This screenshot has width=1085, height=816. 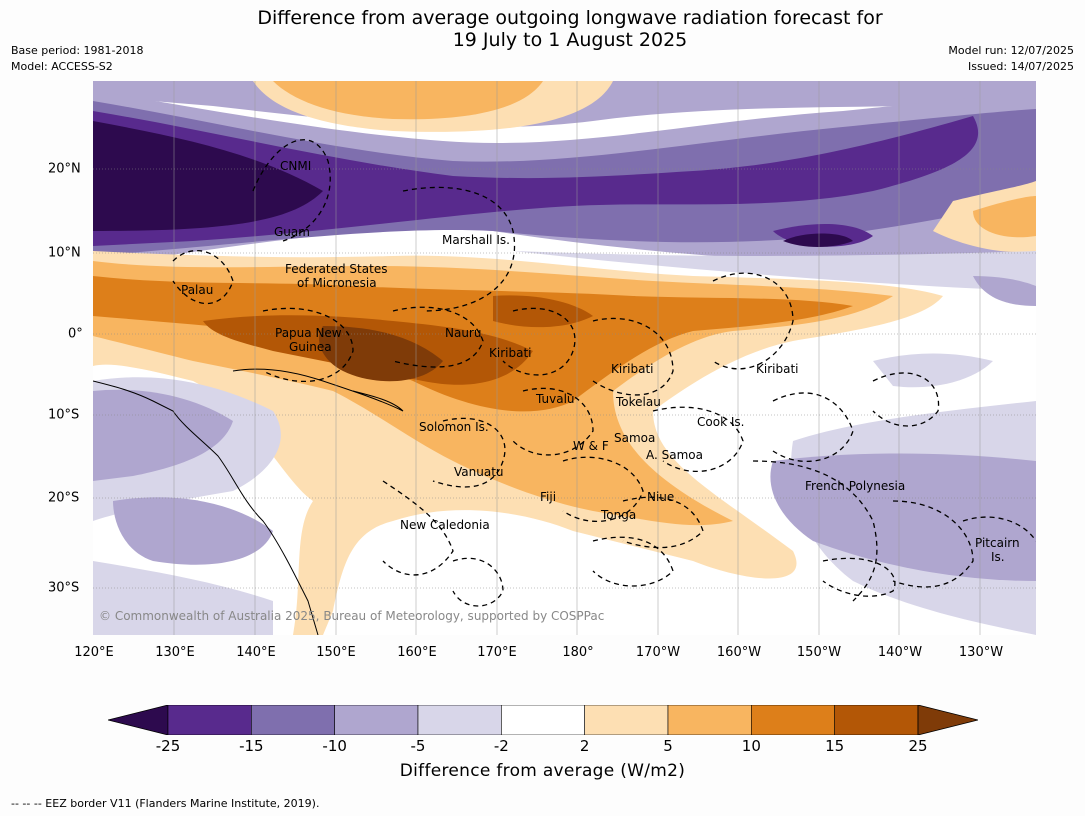 What do you see at coordinates (981, 652) in the screenshot?
I see `x-tick-11: 130°W` at bounding box center [981, 652].